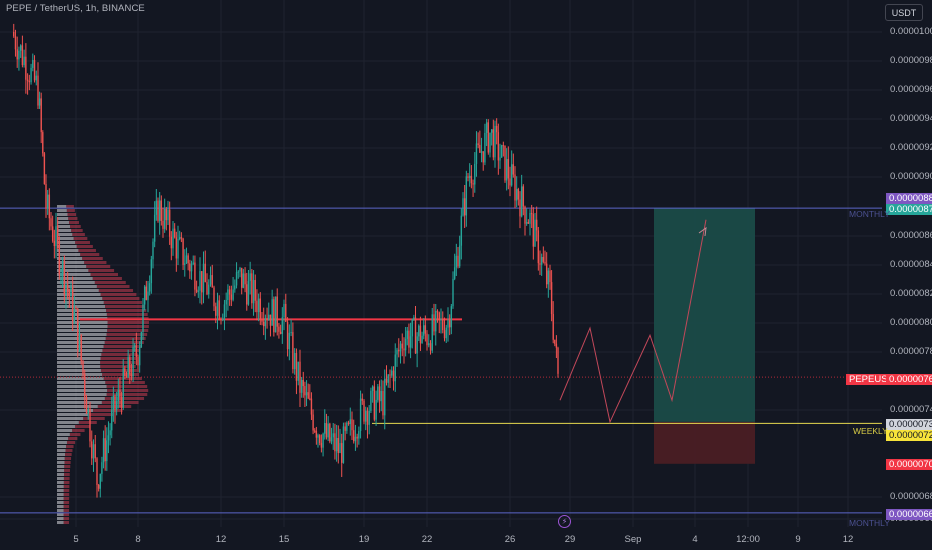 Image resolution: width=932 pixels, height=550 pixels. Describe the element at coordinates (869, 523) in the screenshot. I see `monthly-bottom-label: MONTHLY` at that location.